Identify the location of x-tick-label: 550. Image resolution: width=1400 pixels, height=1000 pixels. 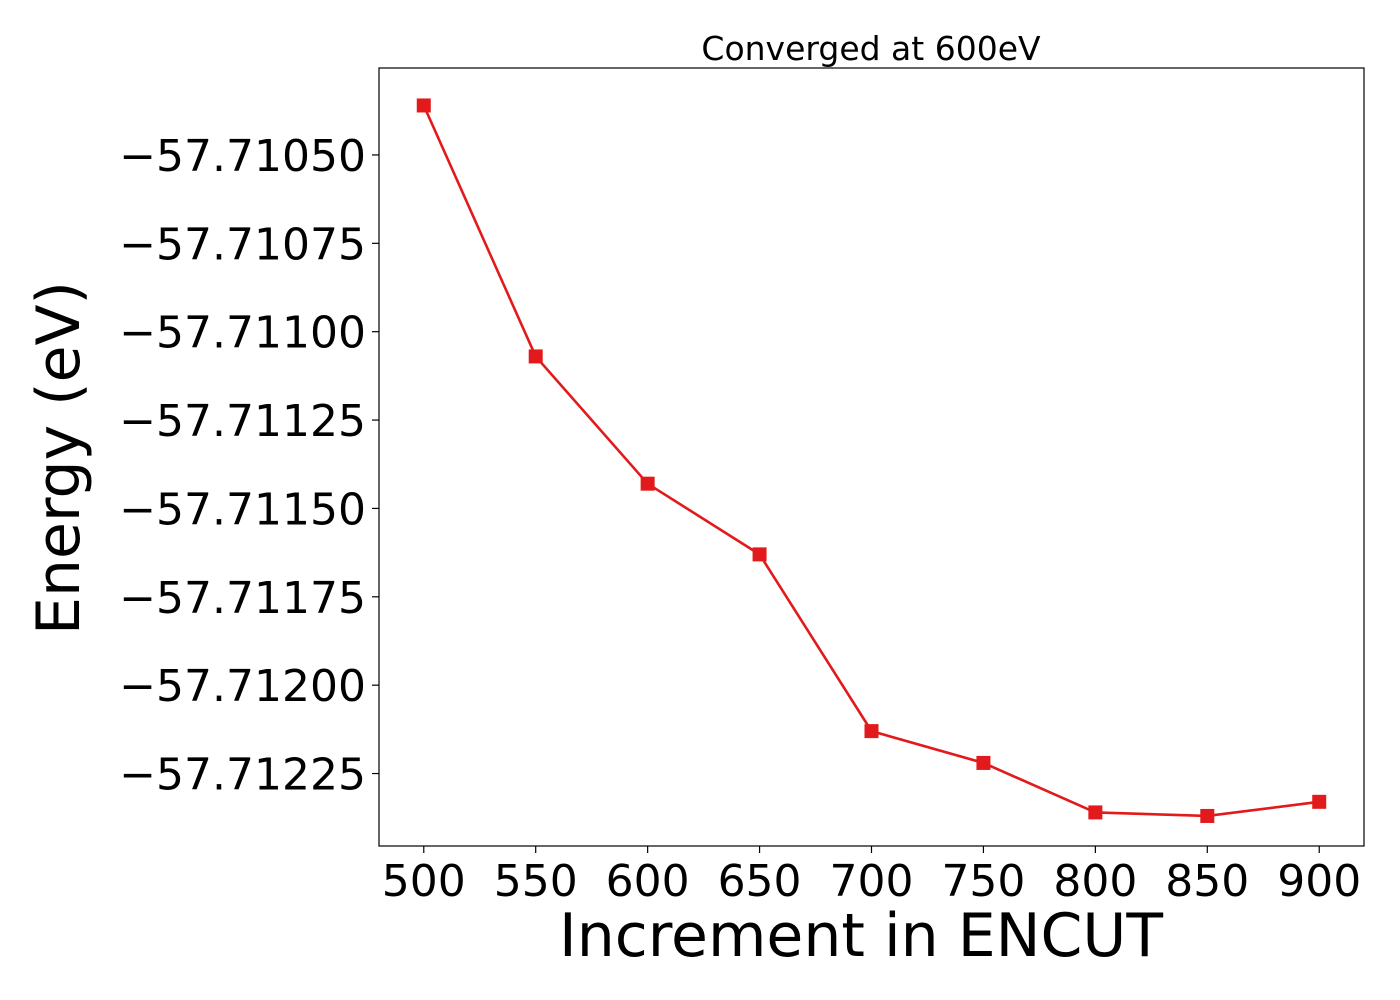
(536, 881).